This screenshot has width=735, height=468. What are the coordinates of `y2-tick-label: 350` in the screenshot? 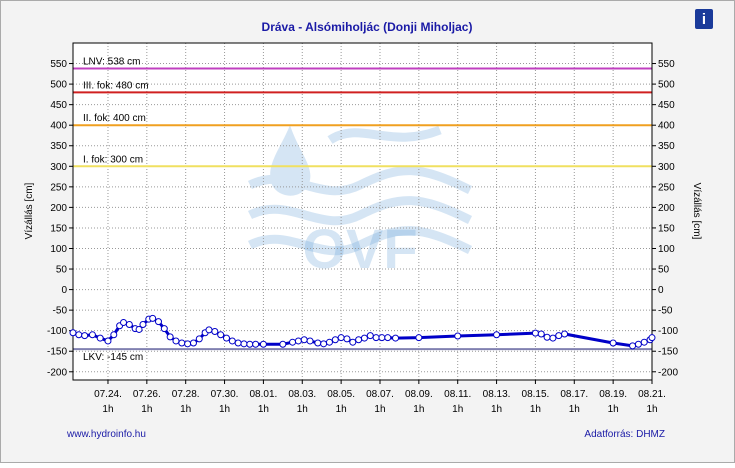 It's located at (666, 146).